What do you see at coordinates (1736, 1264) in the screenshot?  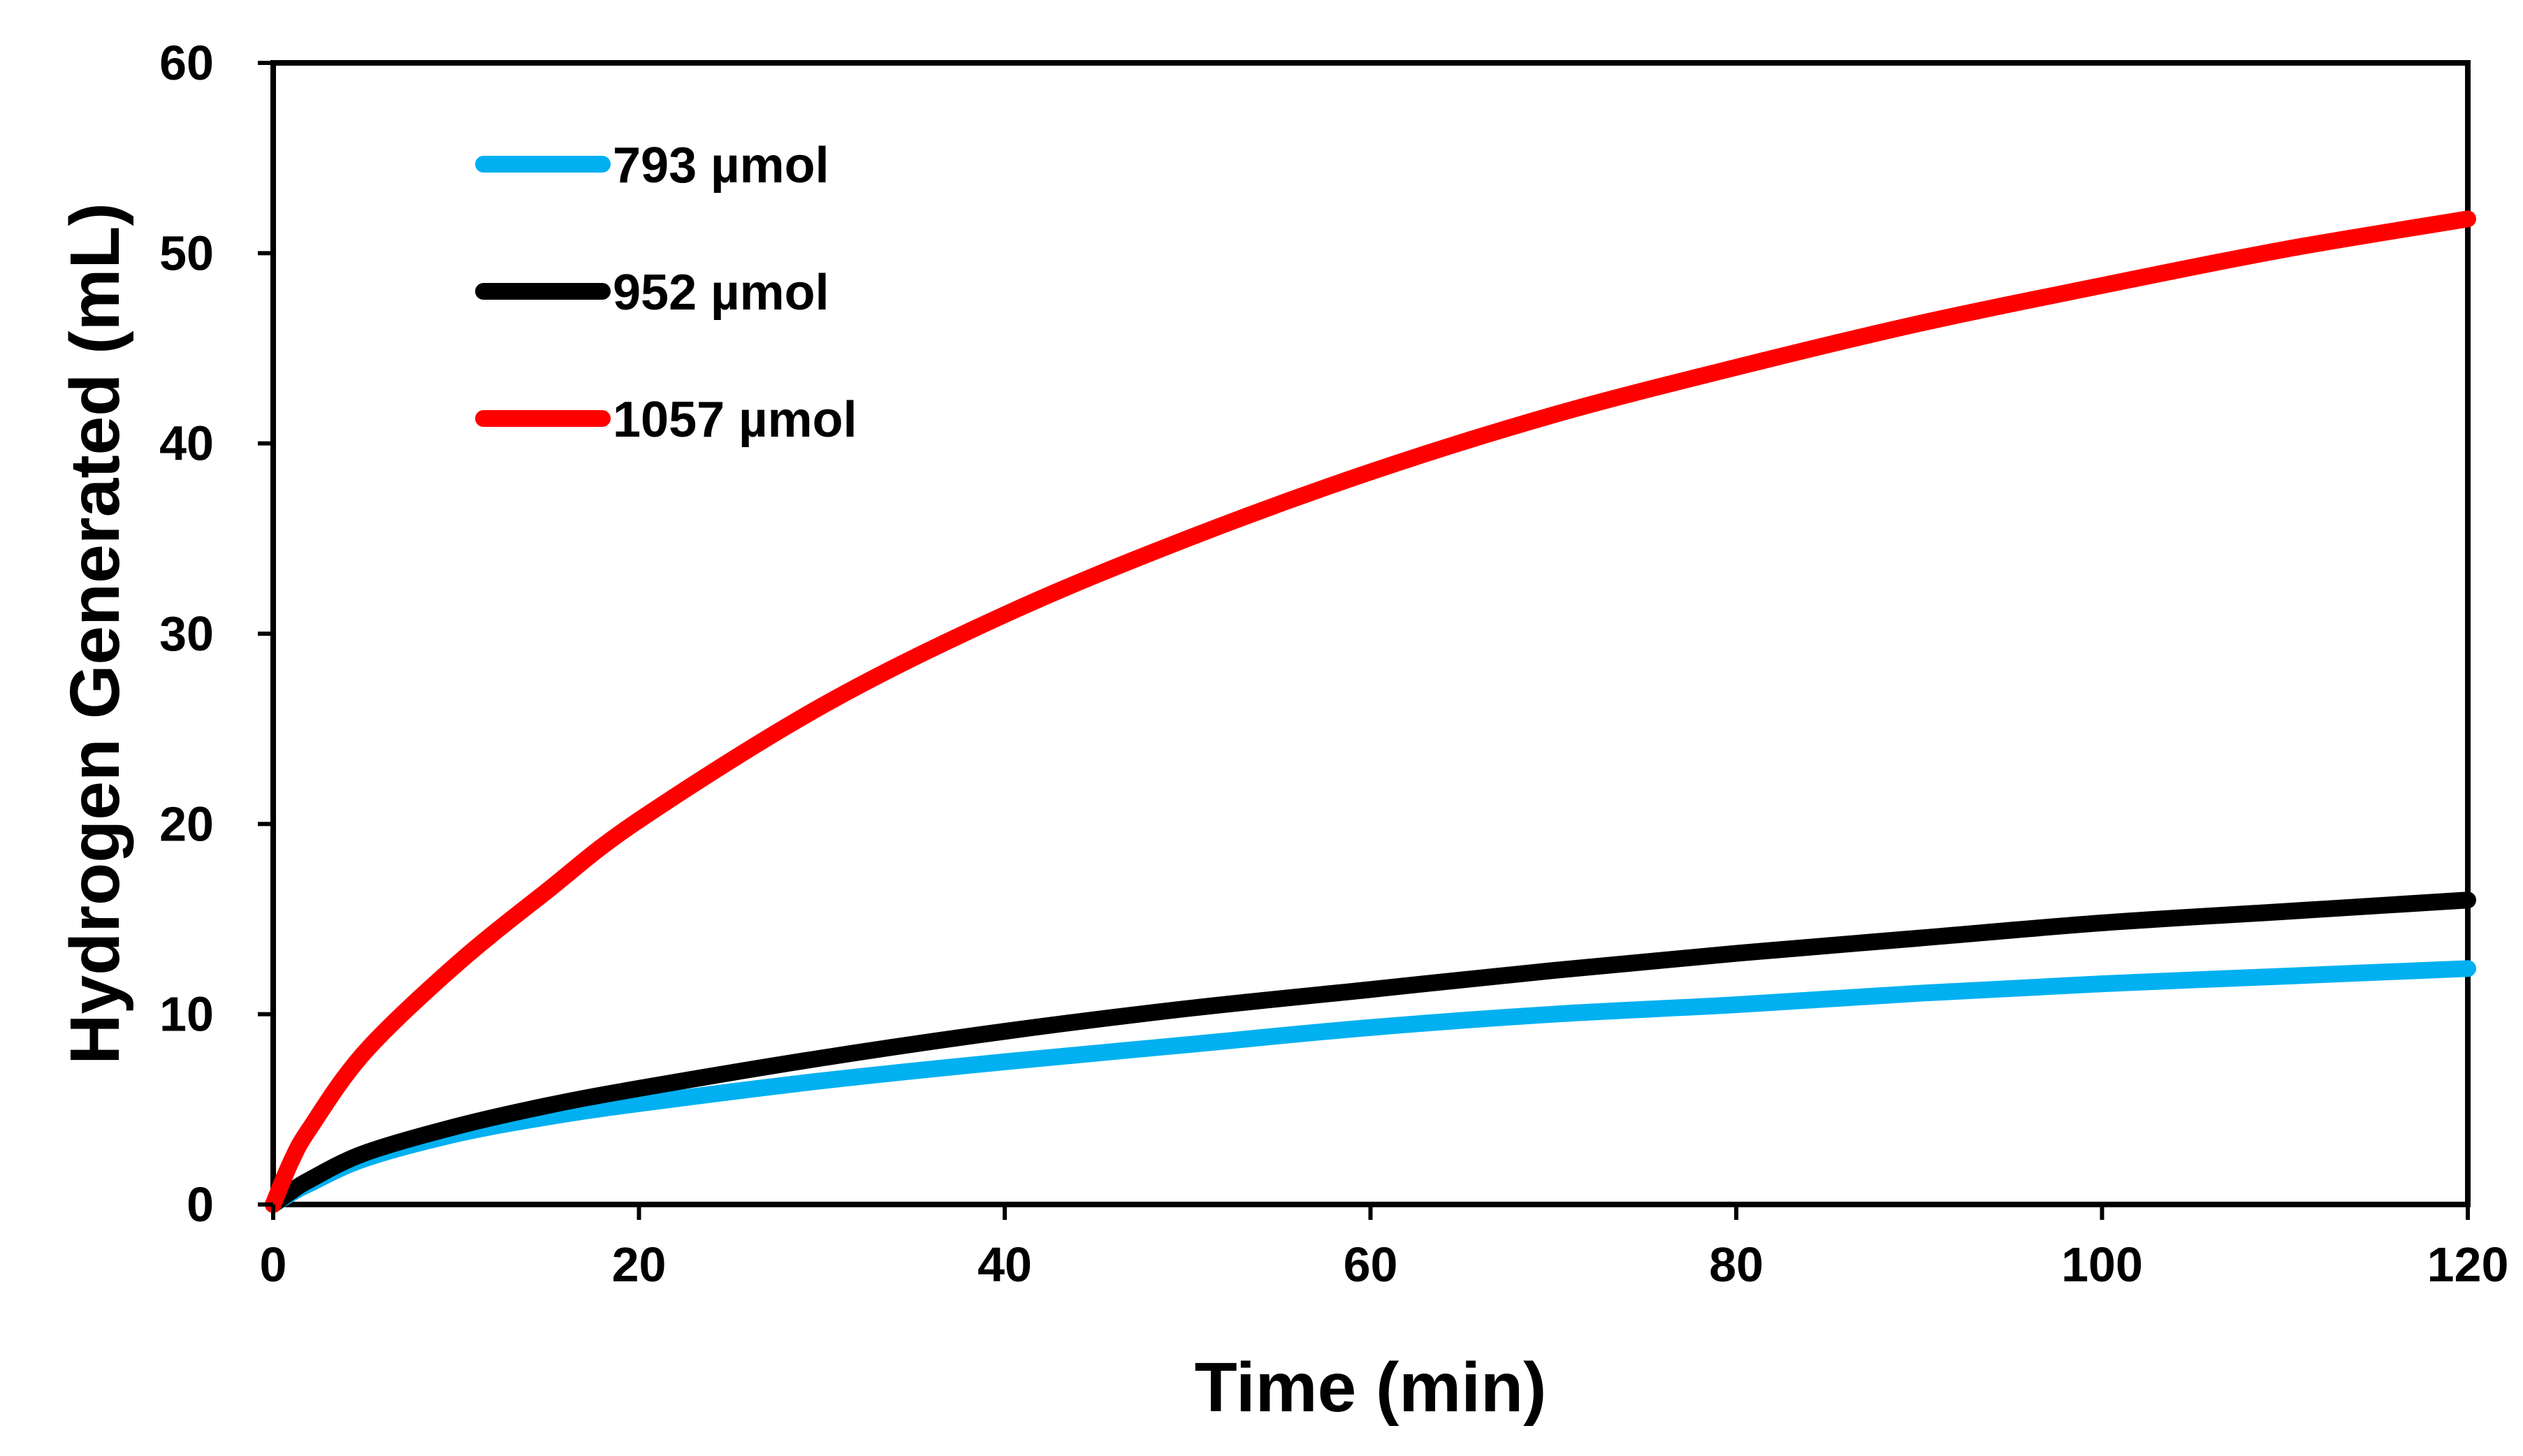 I see `x-tick-label: 80` at bounding box center [1736, 1264].